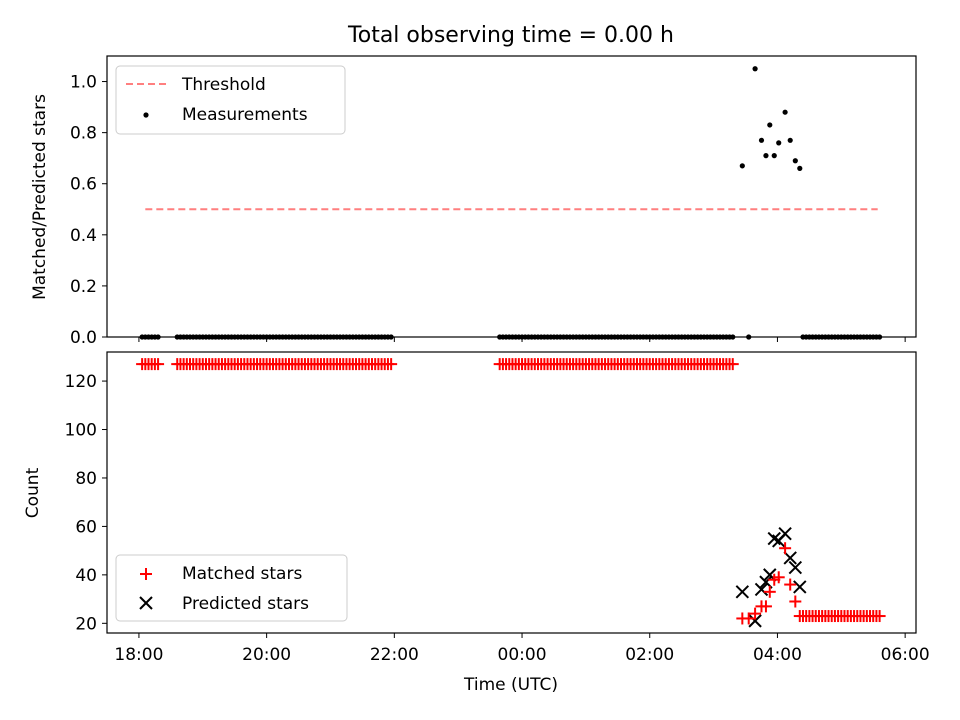 The width and height of the screenshot is (960, 720). I want to click on top-legend-box, so click(230, 100).